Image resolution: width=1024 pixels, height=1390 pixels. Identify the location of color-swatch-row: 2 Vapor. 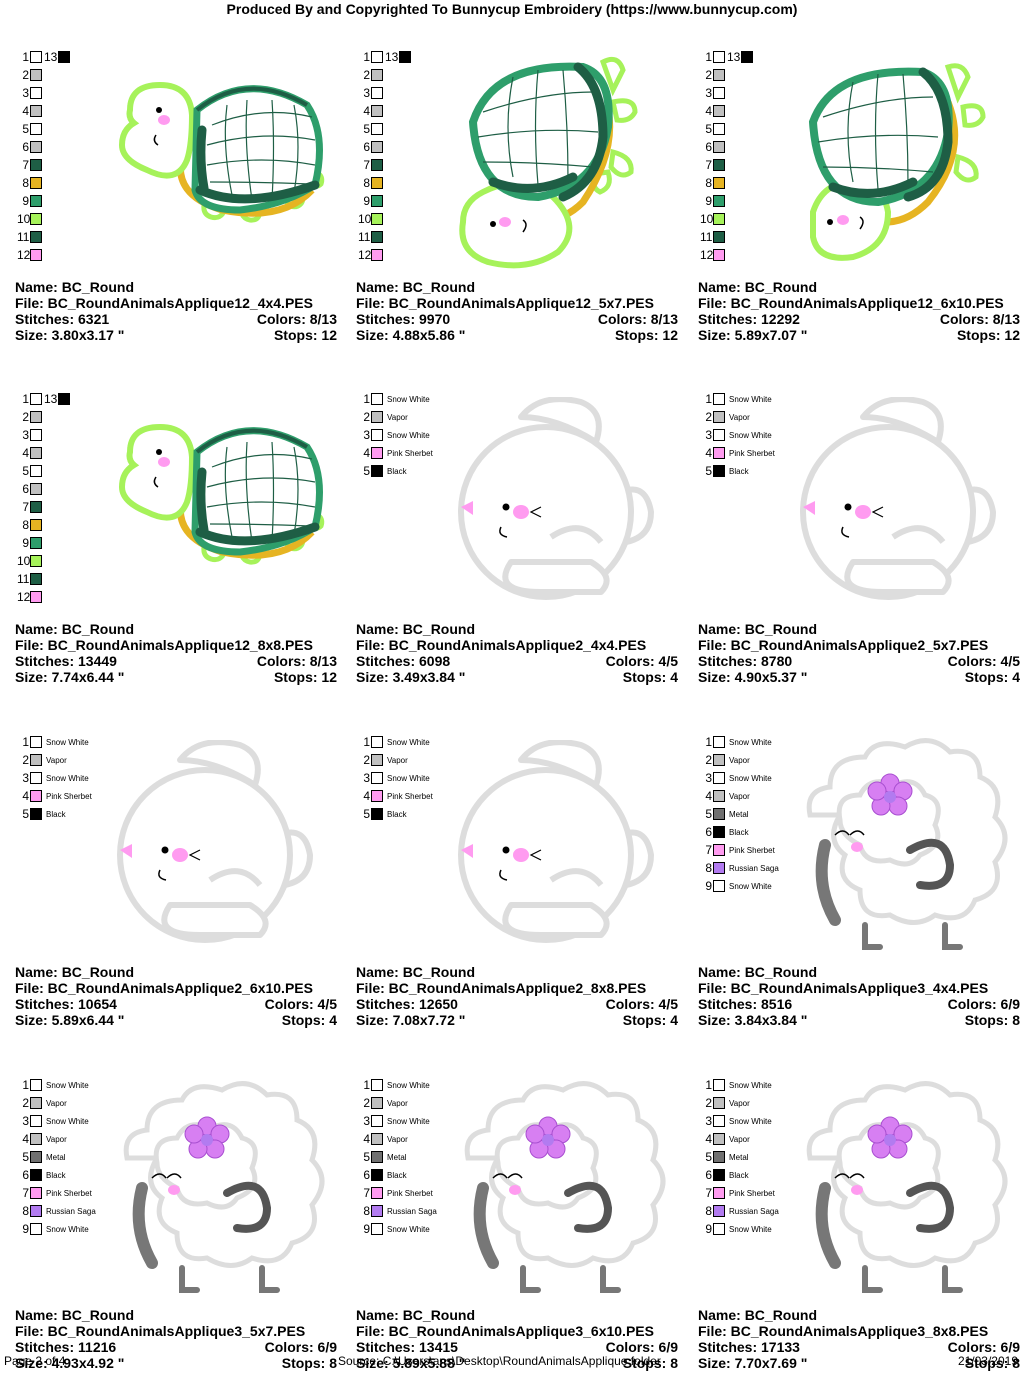
(739, 760).